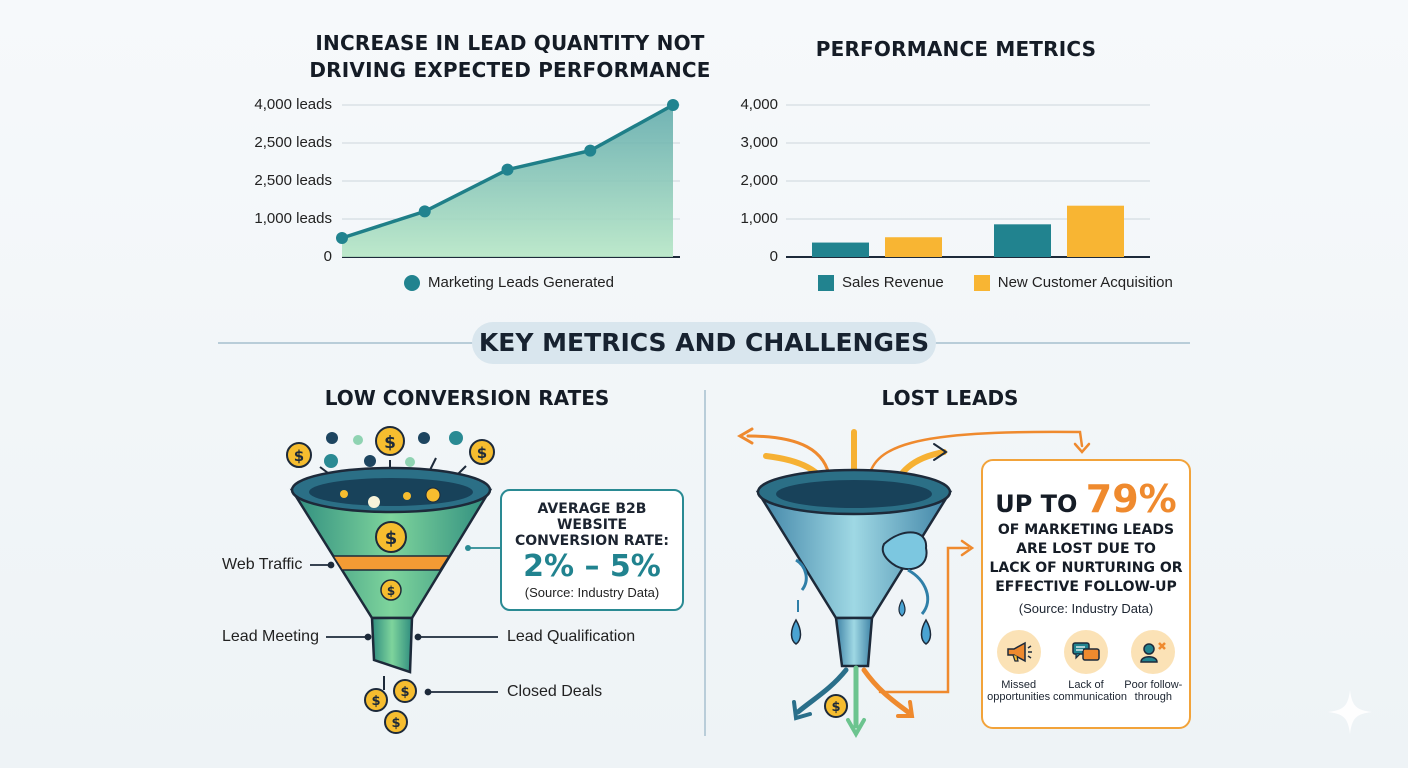 The image size is (1408, 768). I want to click on lost-text-line: LACK OF NURTURING OR, so click(1086, 568).